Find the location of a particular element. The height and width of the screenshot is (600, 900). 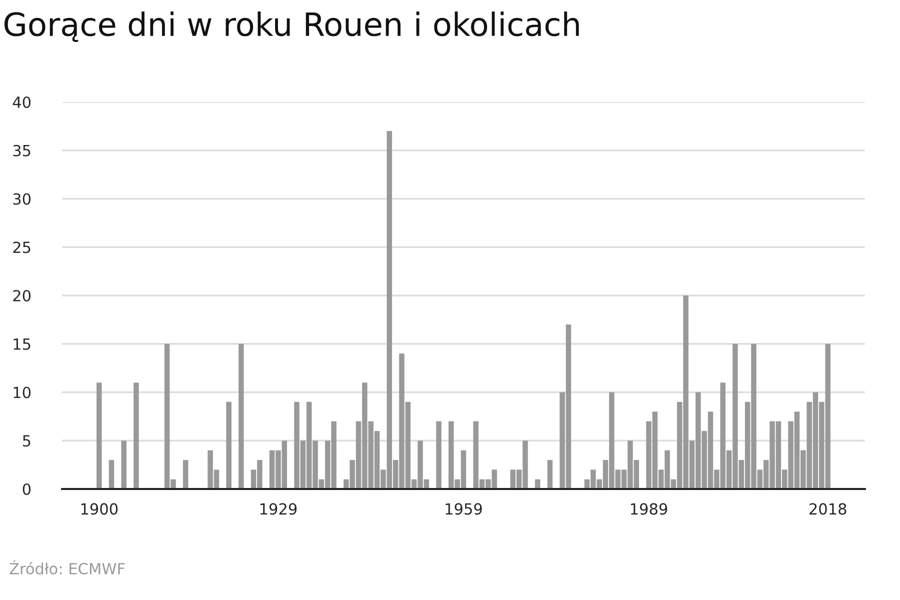

x-tick-label: 1959 is located at coordinates (464, 509).